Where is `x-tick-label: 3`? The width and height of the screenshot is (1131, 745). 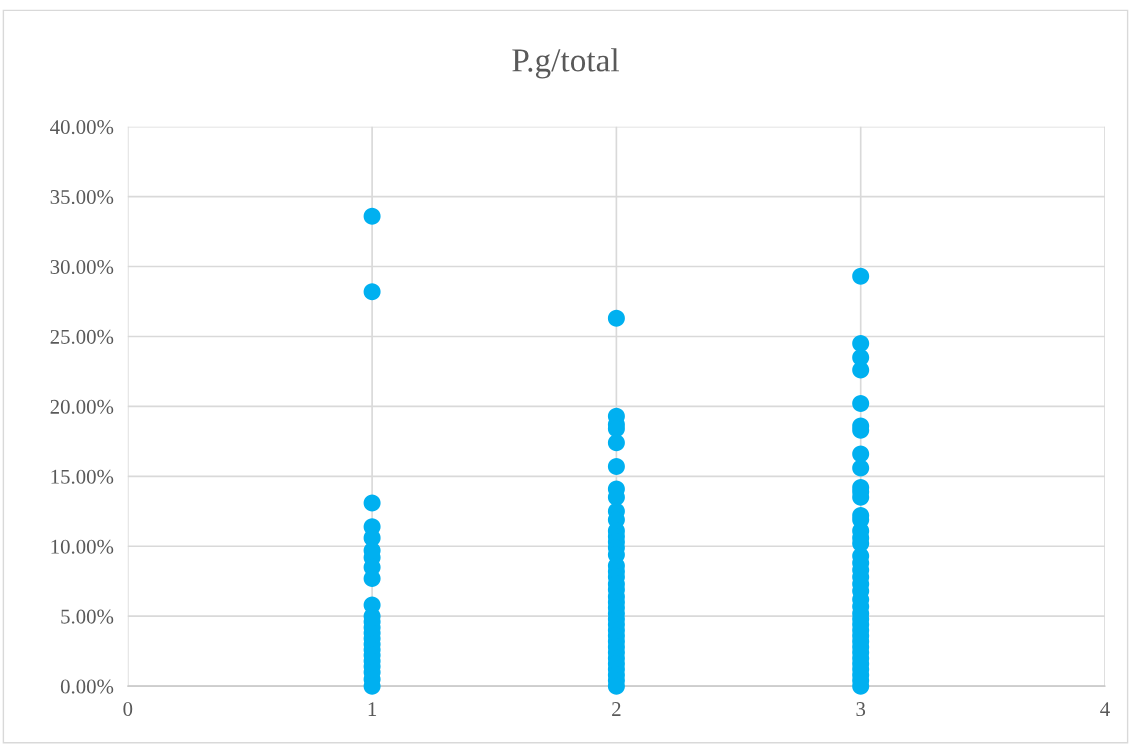
x-tick-label: 3 is located at coordinates (861, 709).